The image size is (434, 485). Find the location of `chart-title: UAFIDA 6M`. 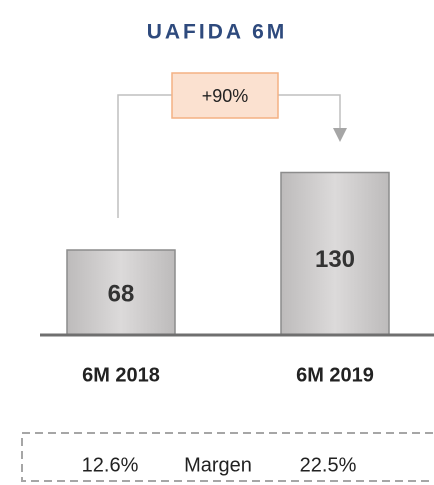

chart-title: UAFIDA 6M is located at coordinates (217, 32).